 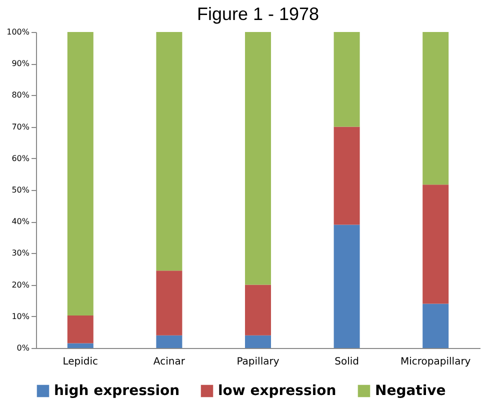 I want to click on legend-label: Negative, so click(x=410, y=391).